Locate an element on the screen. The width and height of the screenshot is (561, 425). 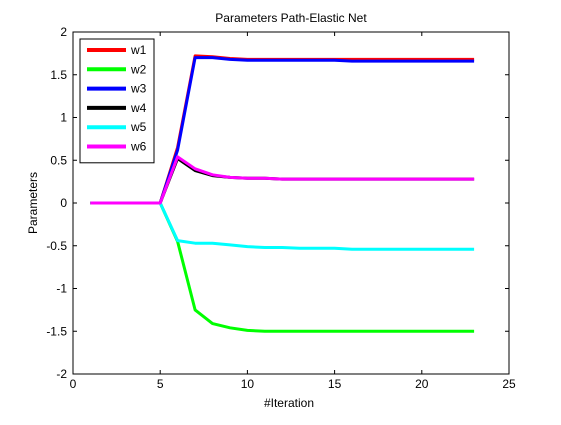
legend-label-w3: w3 is located at coordinates (138, 89).